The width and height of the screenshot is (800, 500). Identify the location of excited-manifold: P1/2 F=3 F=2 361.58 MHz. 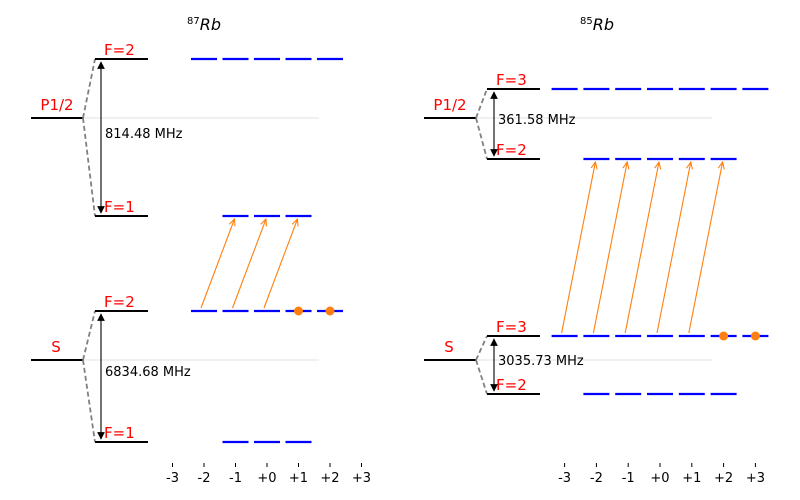
(596, 116).